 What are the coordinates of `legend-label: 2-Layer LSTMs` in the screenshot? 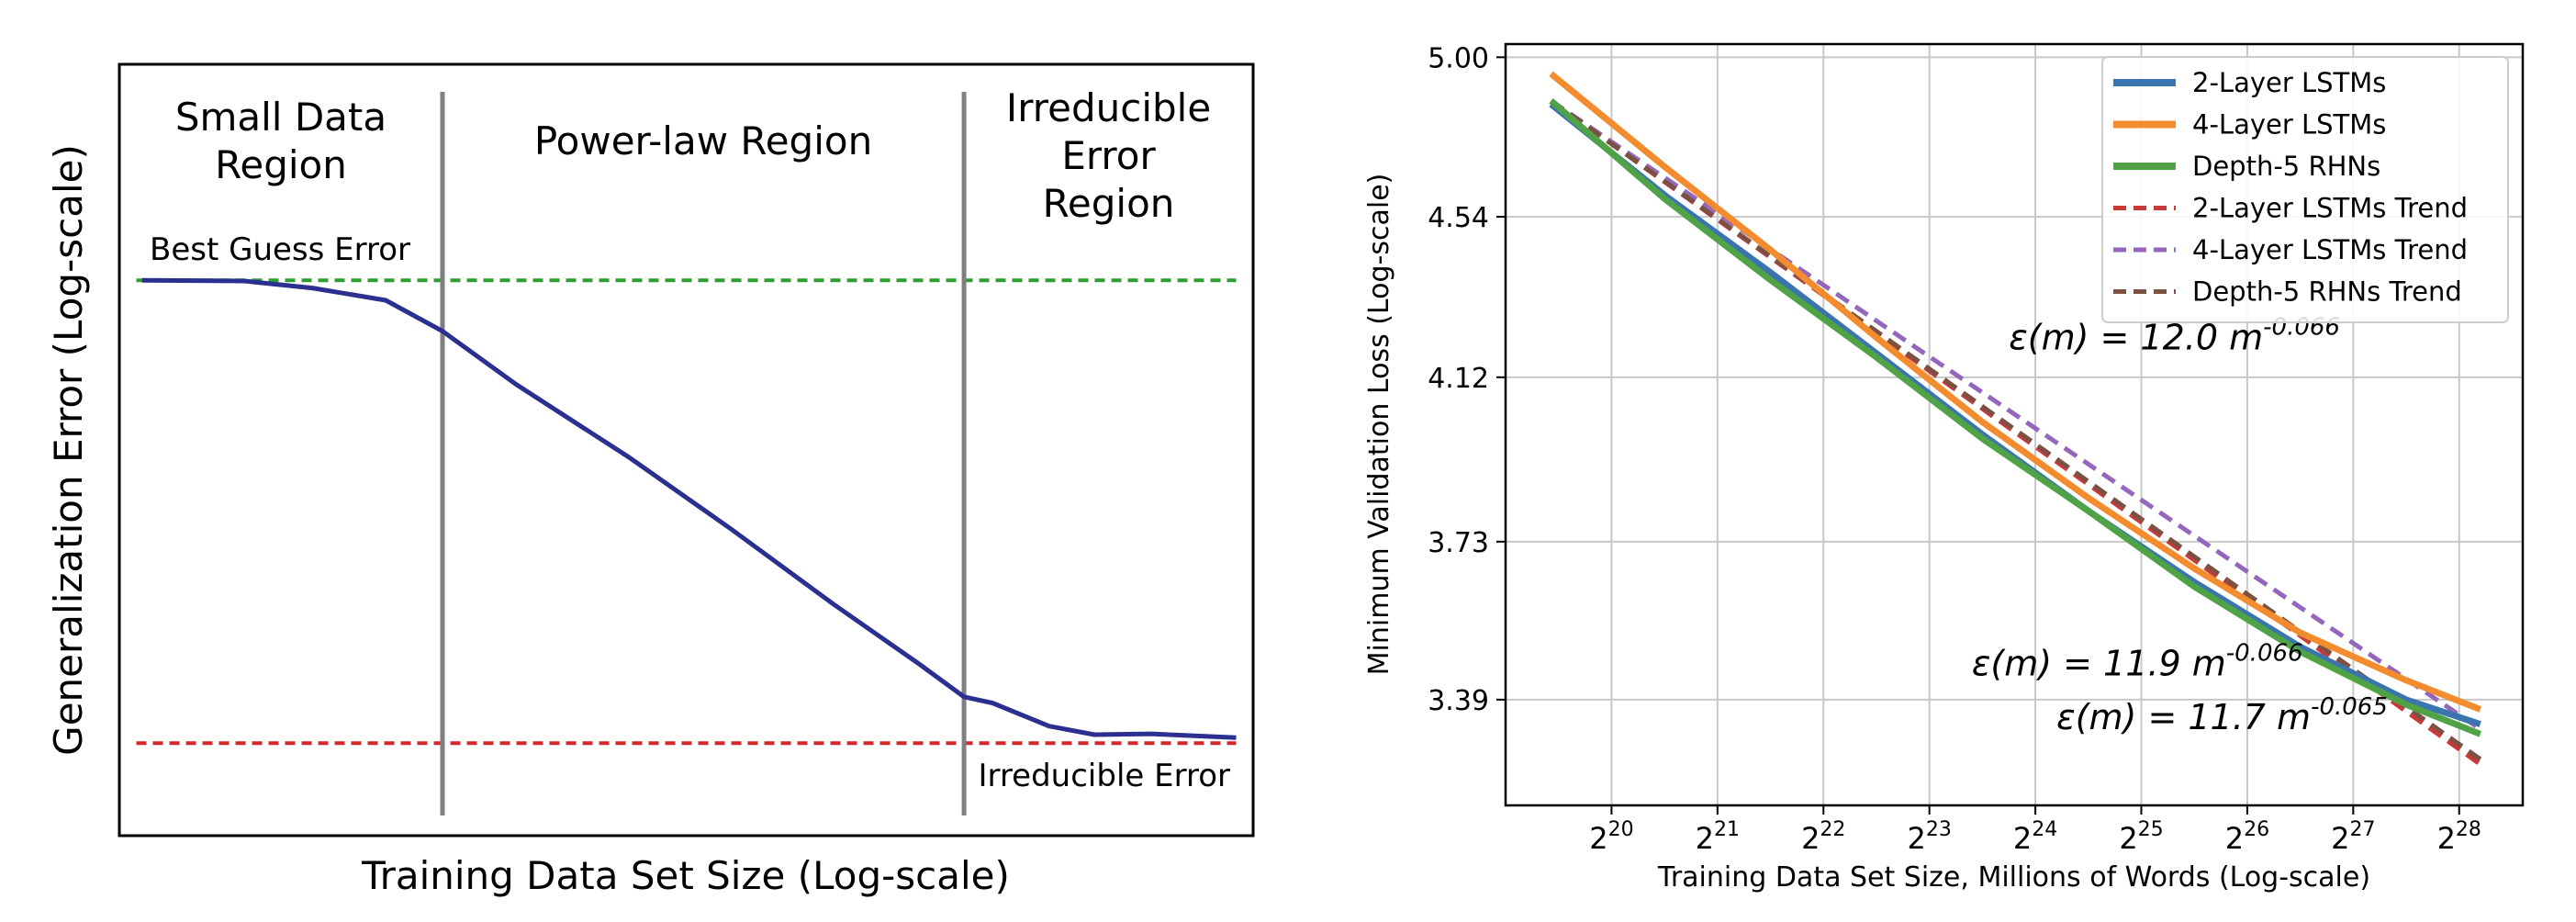 It's located at (2289, 82).